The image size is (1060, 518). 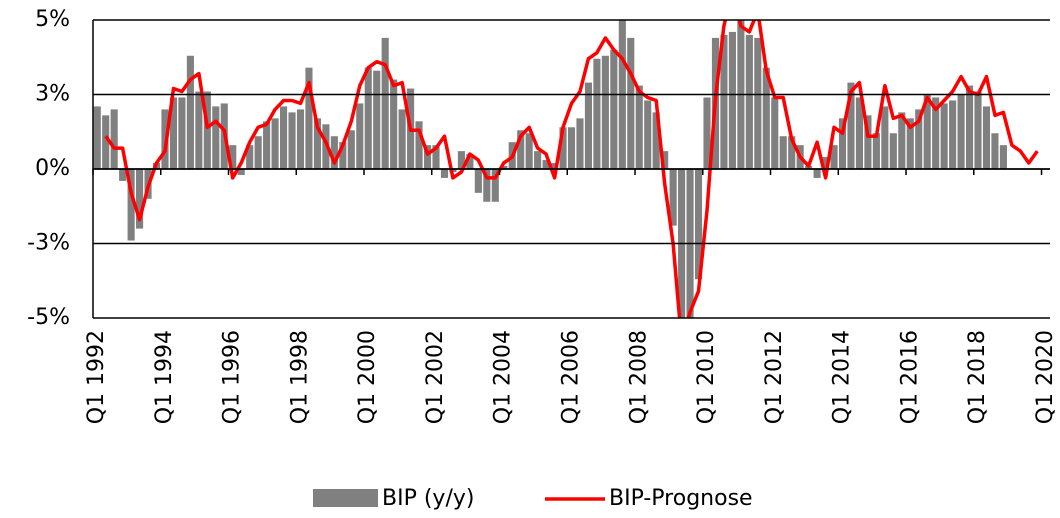 What do you see at coordinates (48, 243) in the screenshot?
I see `y-tick-label: -3%` at bounding box center [48, 243].